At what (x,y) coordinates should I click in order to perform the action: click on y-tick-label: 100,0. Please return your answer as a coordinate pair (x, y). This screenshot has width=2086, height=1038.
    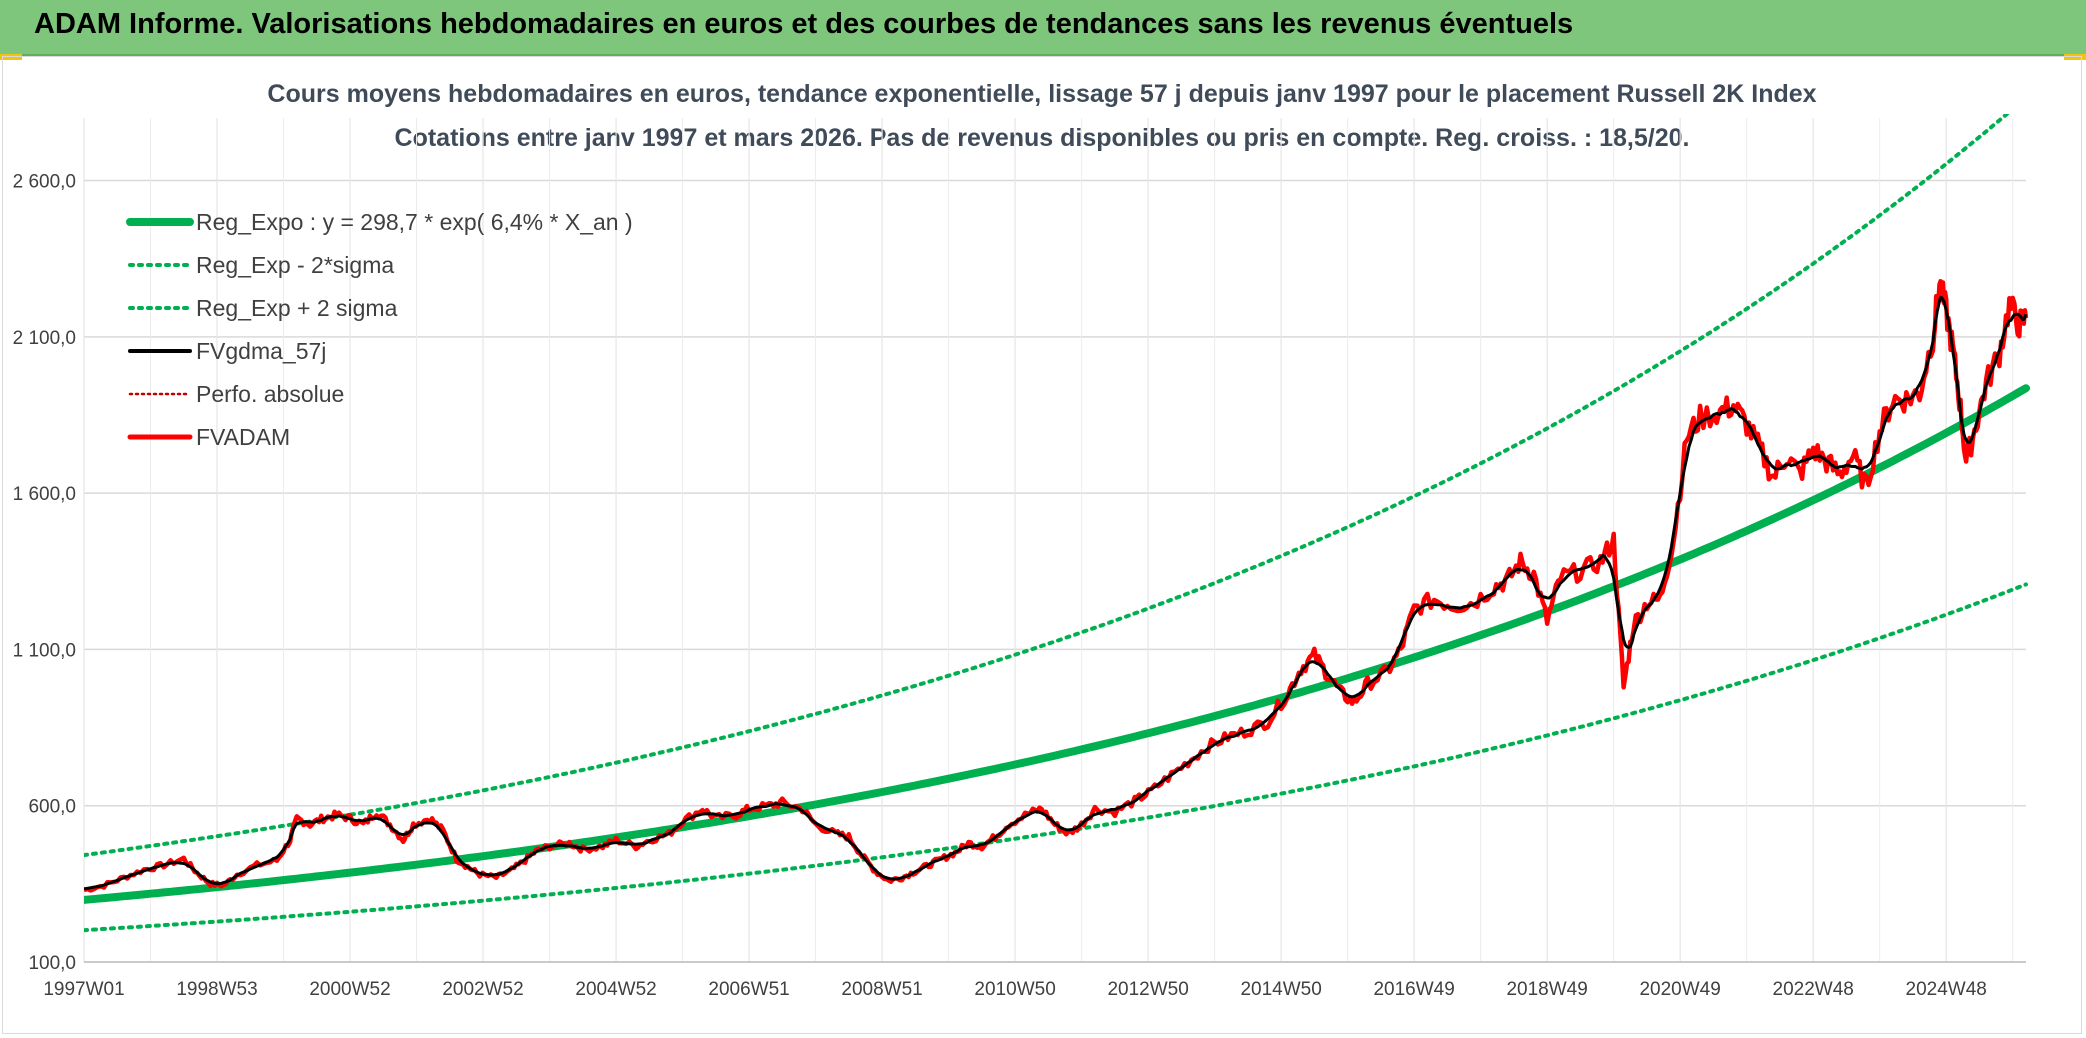
    Looking at the image, I should click on (52, 963).